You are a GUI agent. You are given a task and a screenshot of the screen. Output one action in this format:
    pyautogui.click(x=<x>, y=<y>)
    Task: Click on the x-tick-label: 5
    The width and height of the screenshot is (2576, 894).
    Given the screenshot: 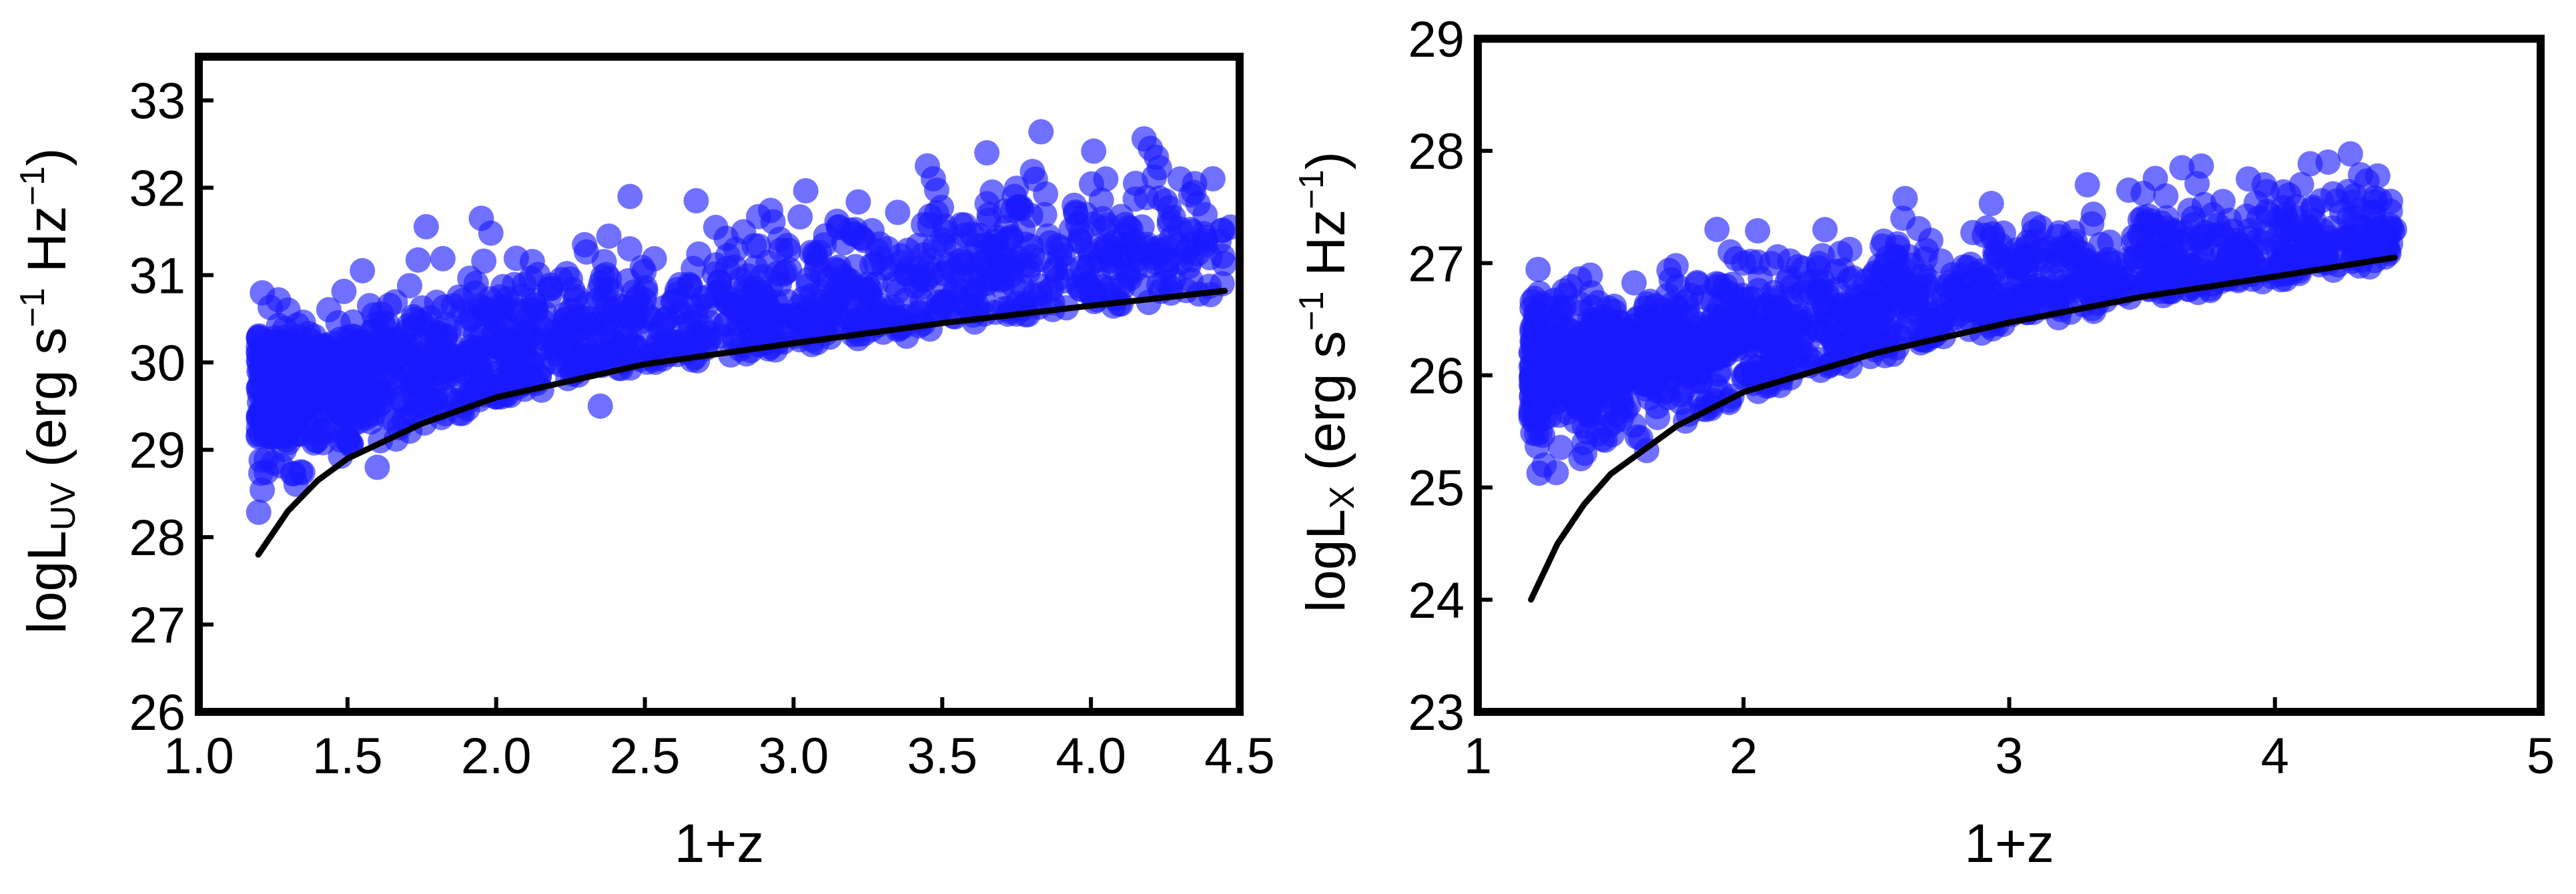 What is the action you would take?
    pyautogui.click(x=2541, y=756)
    